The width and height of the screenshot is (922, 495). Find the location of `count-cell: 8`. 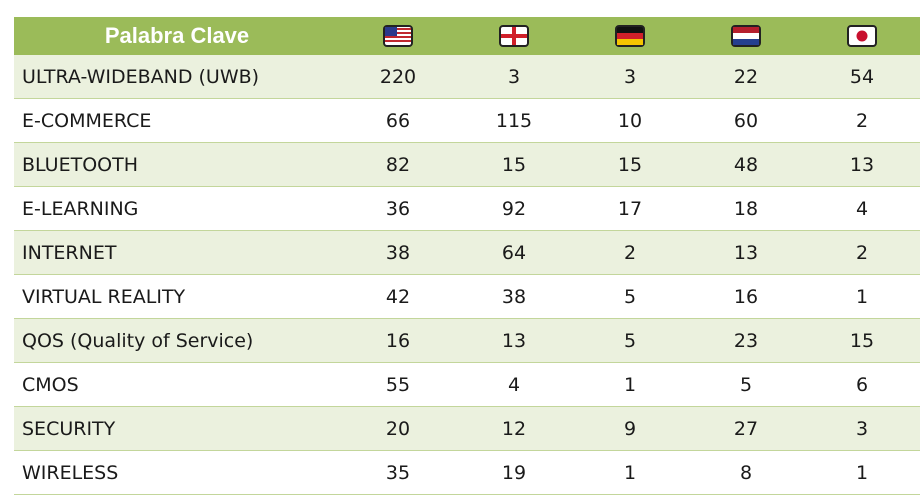

count-cell: 8 is located at coordinates (746, 472).